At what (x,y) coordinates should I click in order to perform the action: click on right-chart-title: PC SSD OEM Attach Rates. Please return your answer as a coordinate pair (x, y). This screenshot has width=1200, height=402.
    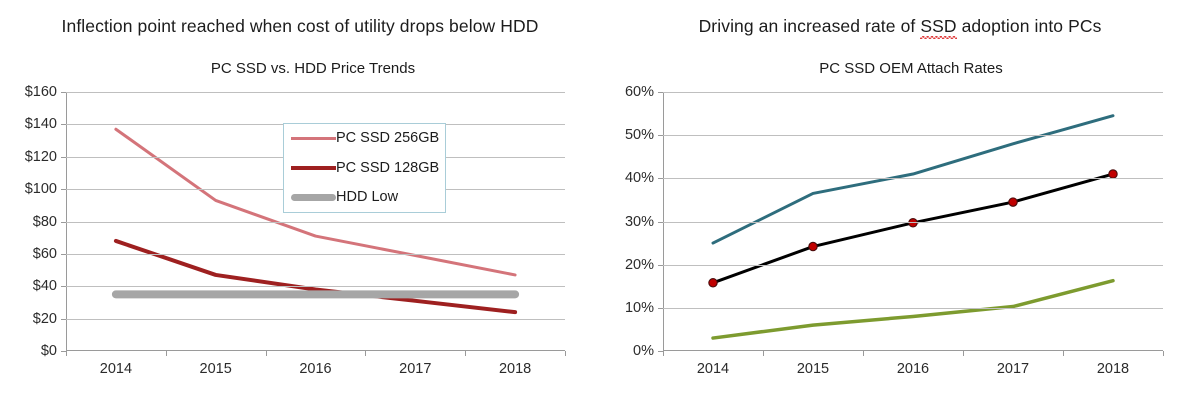
    Looking at the image, I should click on (911, 68).